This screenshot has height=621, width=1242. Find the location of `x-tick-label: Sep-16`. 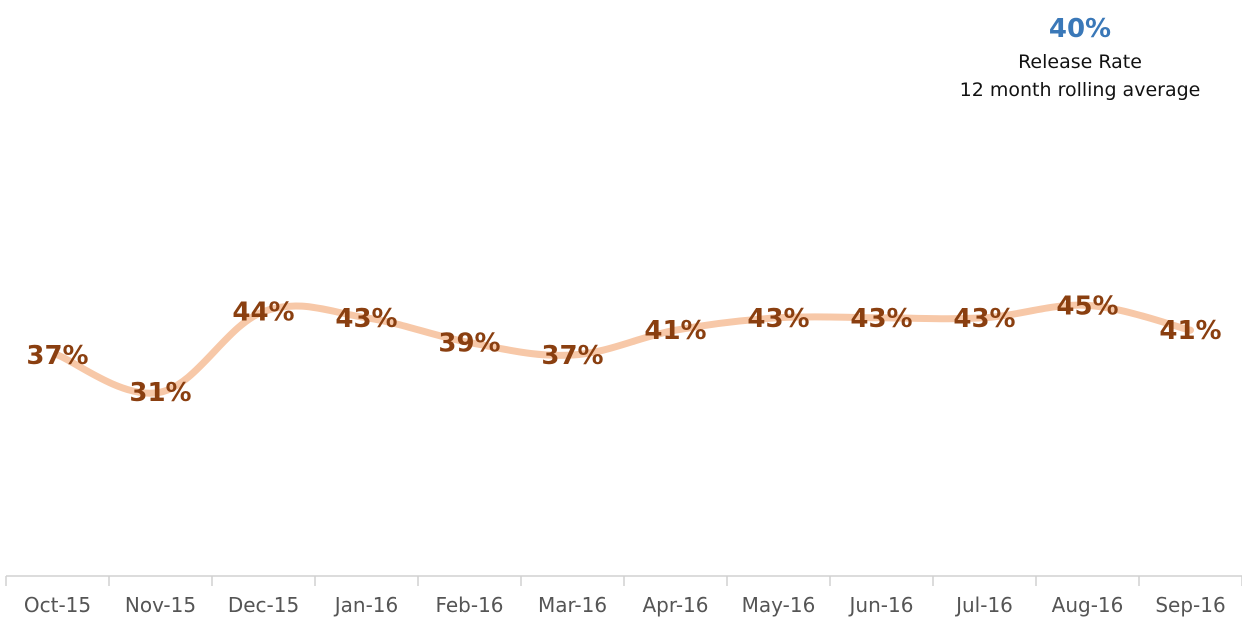

x-tick-label: Sep-16 is located at coordinates (1190, 605).